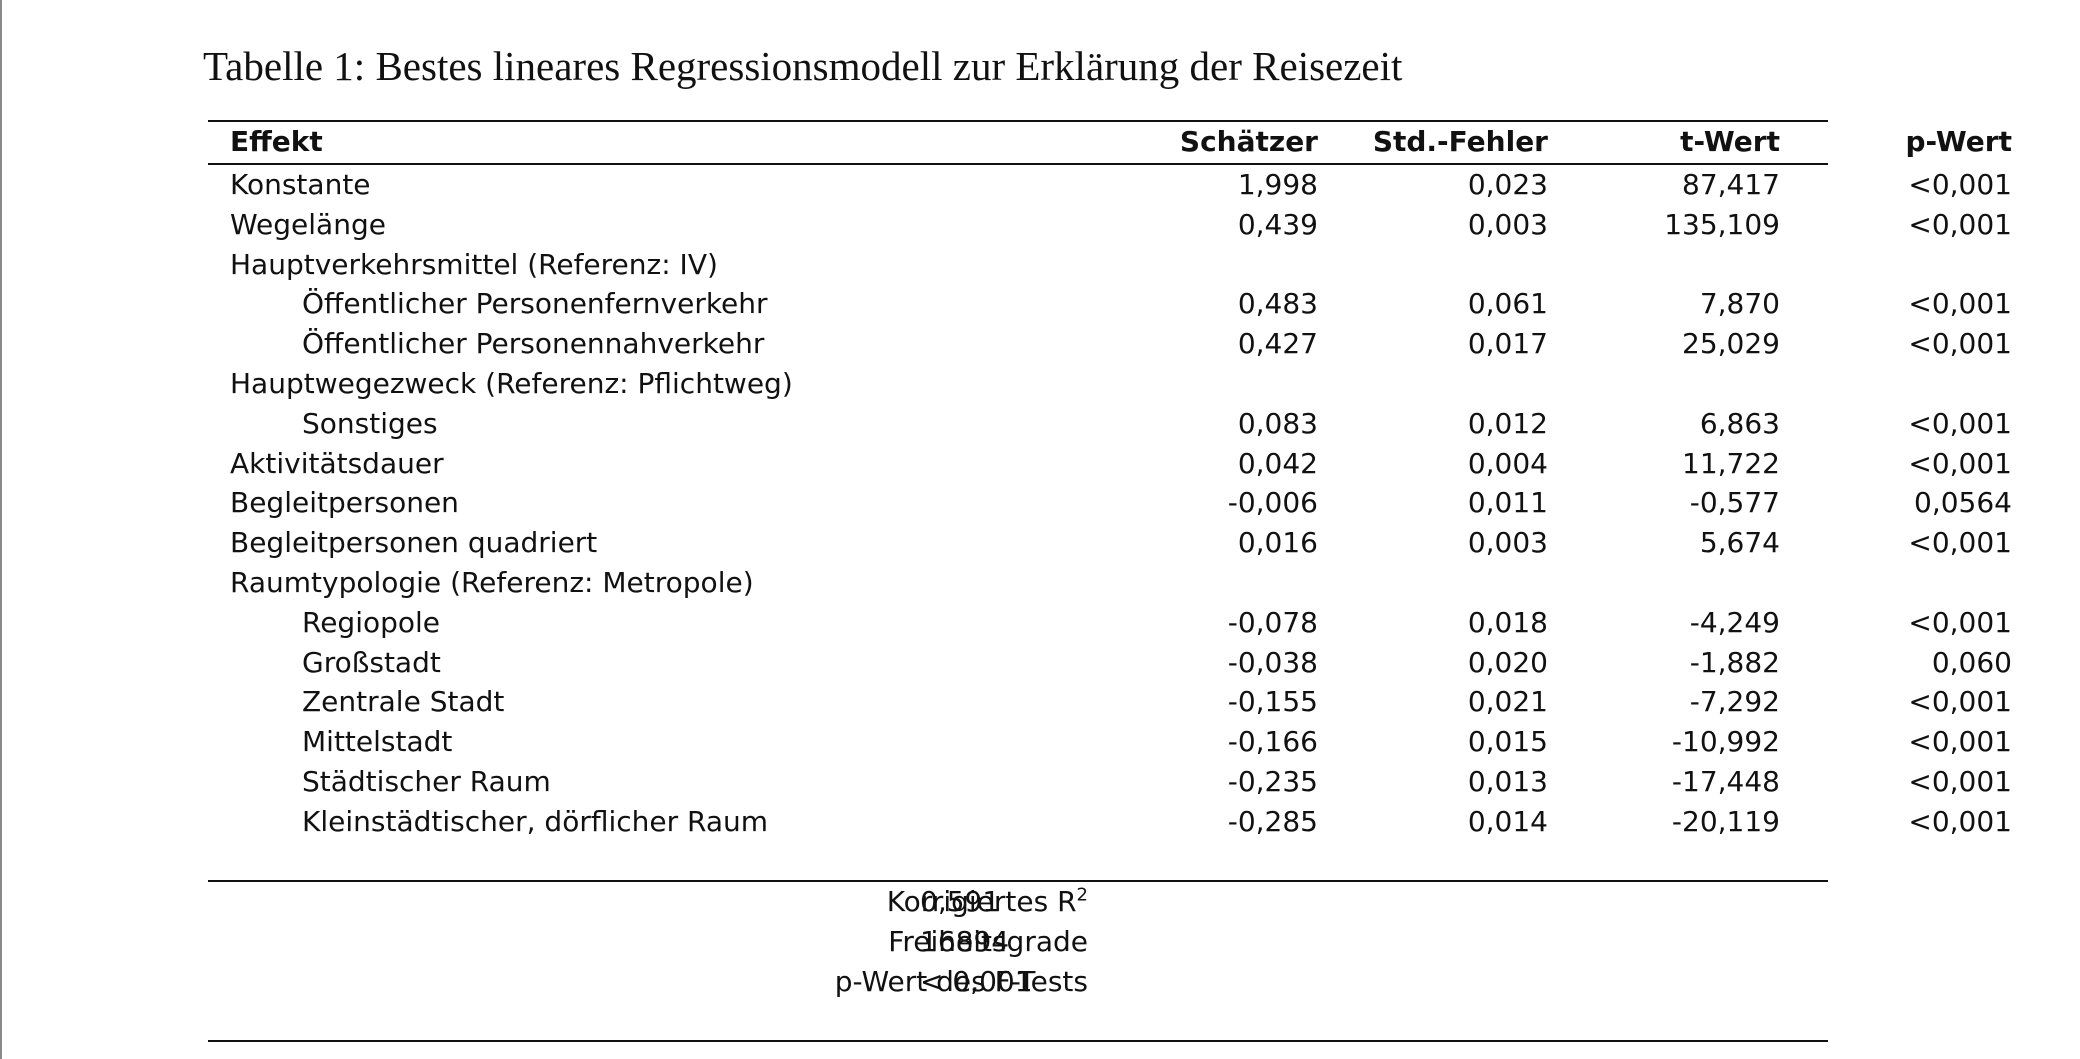 This screenshot has width=2080, height=1059. Describe the element at coordinates (1110, 424) in the screenshot. I see `table-row: Sonstiges 0,083 0,012 6,863 <0,001` at that location.